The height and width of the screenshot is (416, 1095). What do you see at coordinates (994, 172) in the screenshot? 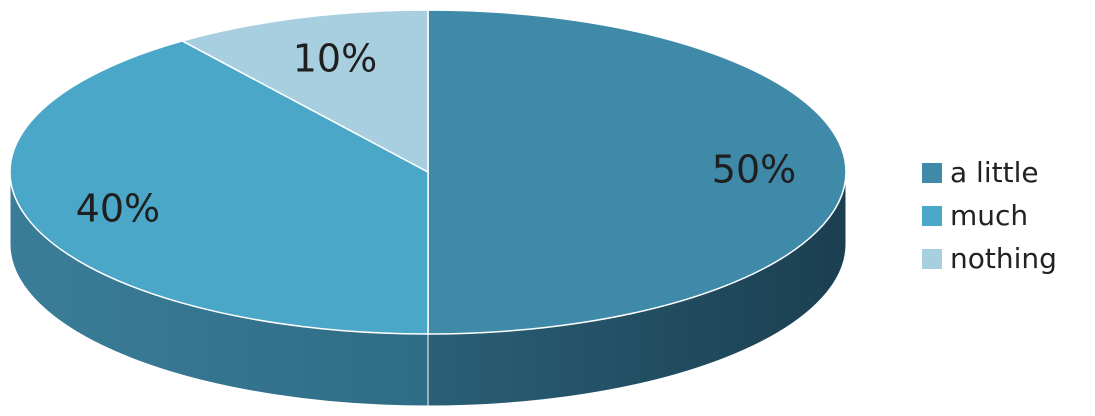
I see `legend-label-a-little: a little` at bounding box center [994, 172].